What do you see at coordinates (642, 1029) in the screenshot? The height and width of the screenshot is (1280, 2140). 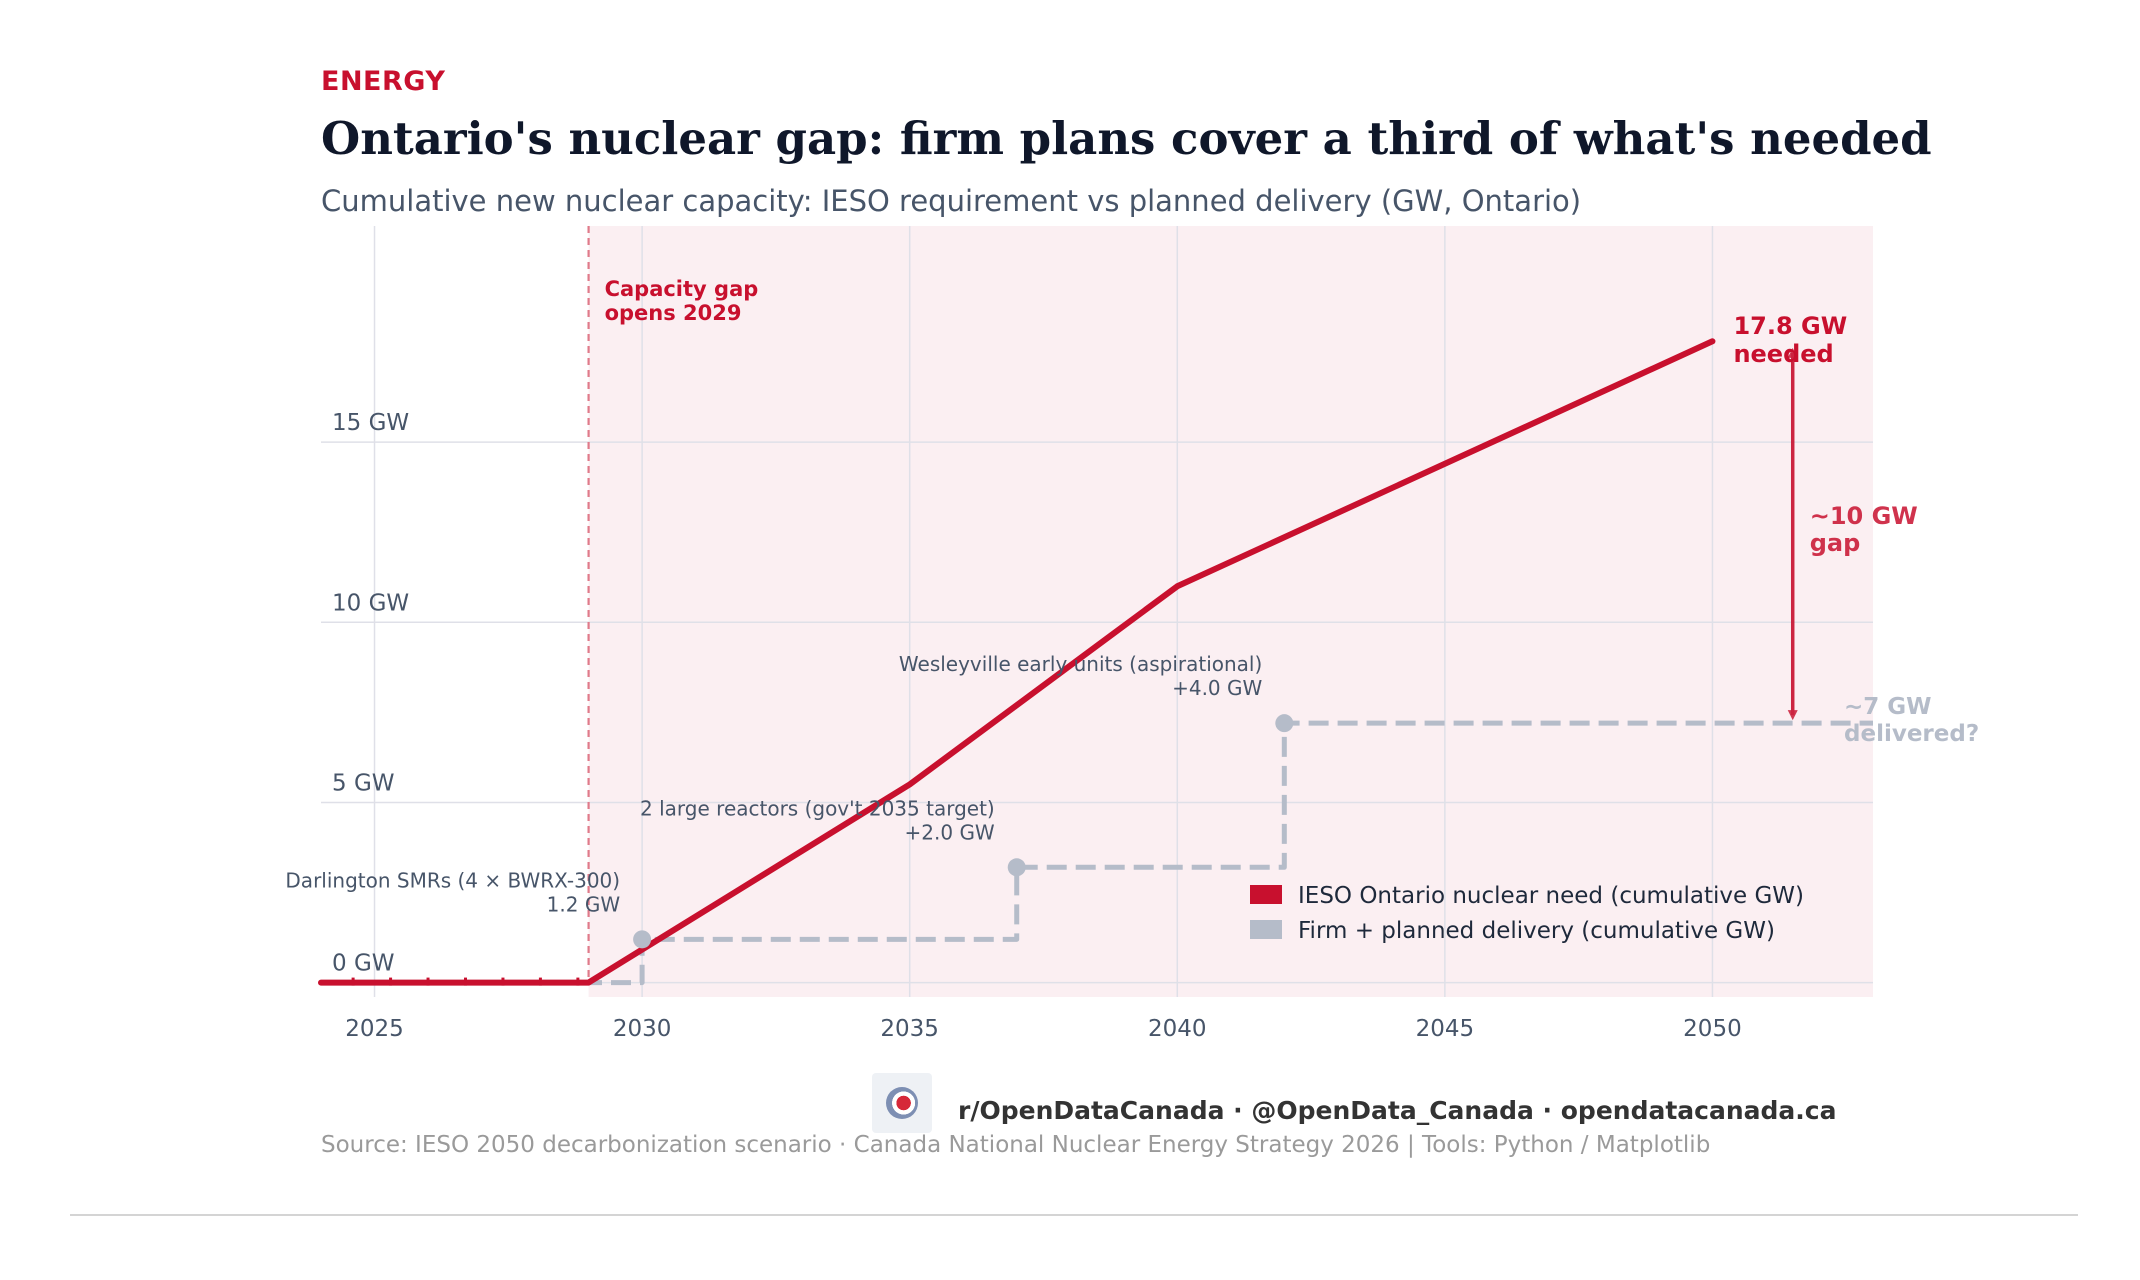 I see `x-tick-label: 2030` at bounding box center [642, 1029].